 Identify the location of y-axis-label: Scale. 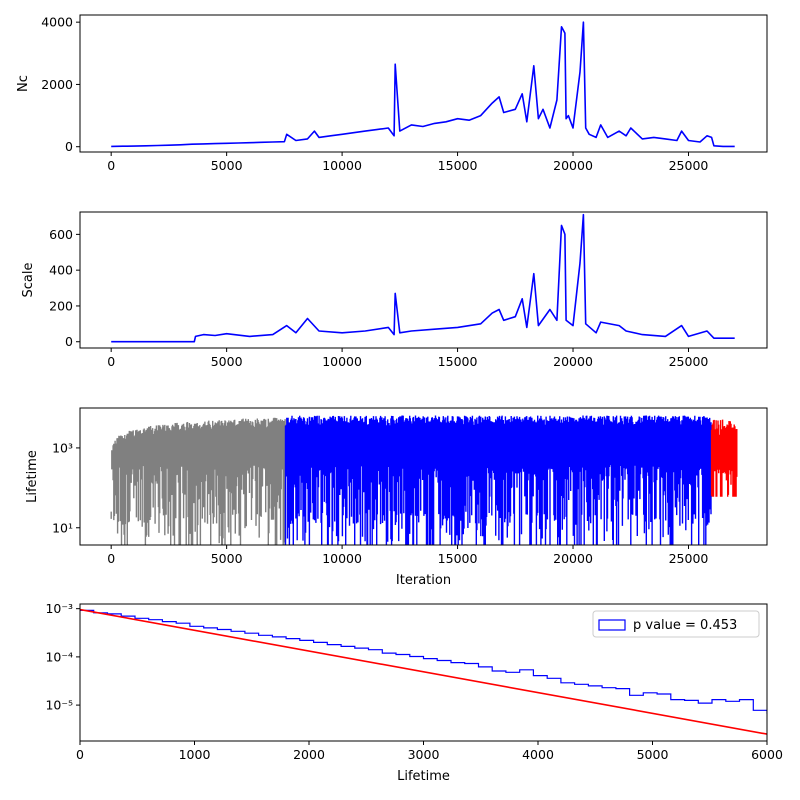
(28, 280).